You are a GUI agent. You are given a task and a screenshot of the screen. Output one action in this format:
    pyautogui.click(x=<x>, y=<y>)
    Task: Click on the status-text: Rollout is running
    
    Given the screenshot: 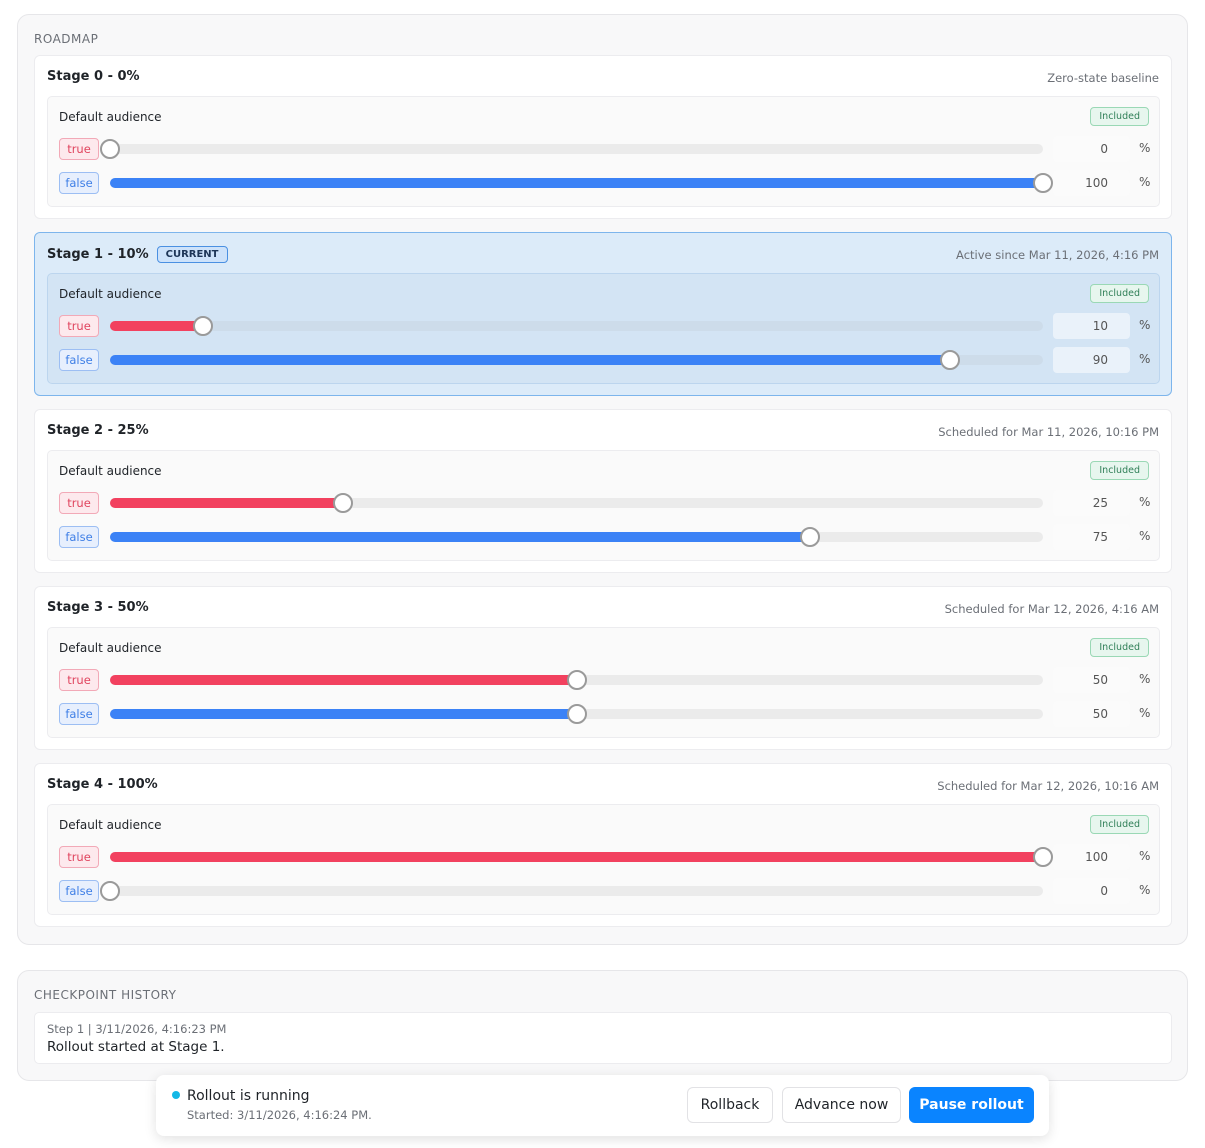 What is the action you would take?
    pyautogui.click(x=248, y=1096)
    